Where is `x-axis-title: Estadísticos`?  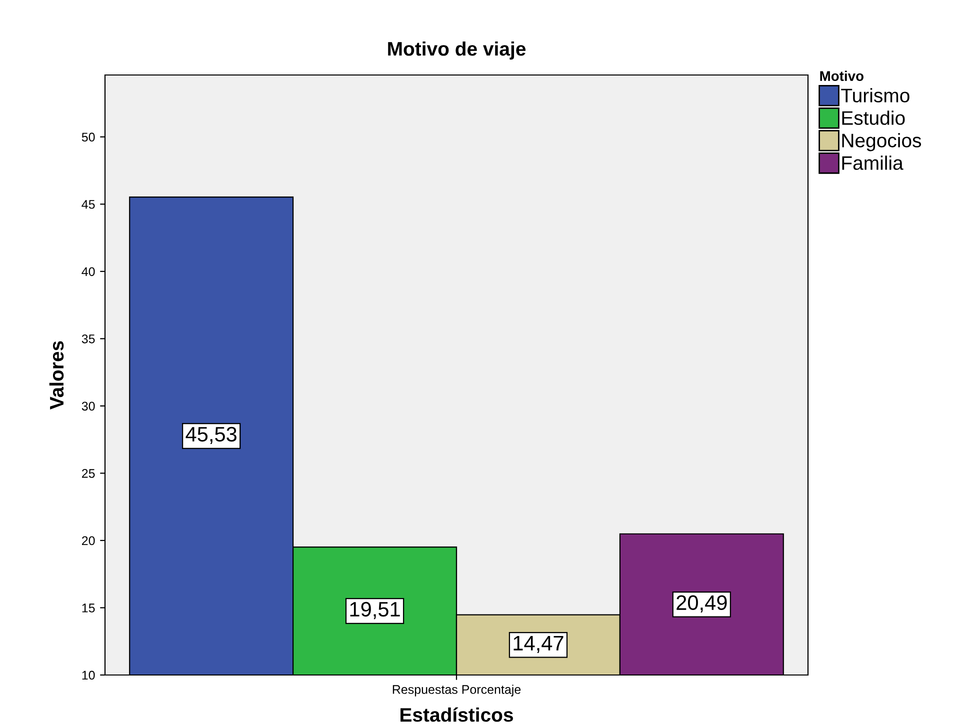 x-axis-title: Estadísticos is located at coordinates (456, 714).